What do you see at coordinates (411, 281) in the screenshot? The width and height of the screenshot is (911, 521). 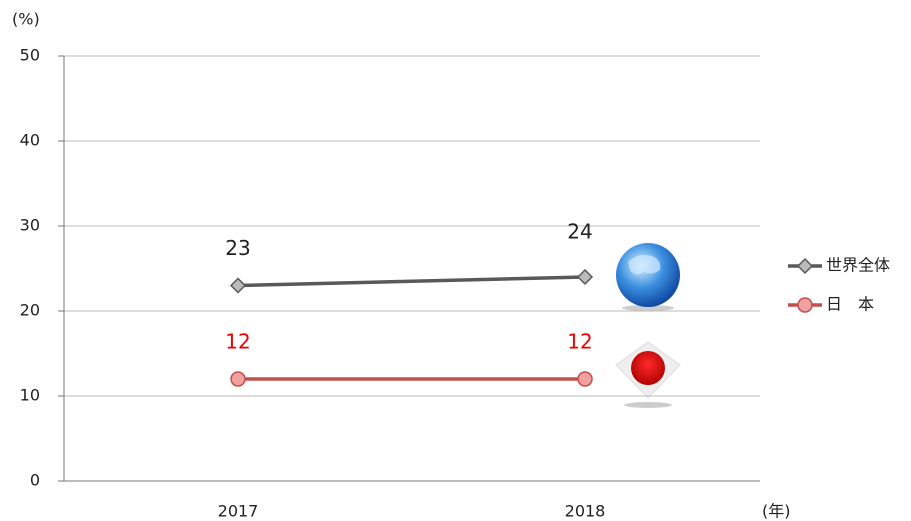 I see `series-line` at bounding box center [411, 281].